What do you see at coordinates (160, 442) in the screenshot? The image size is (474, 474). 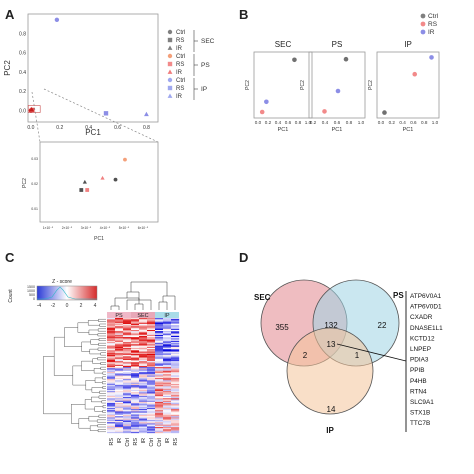 I see `heatmap-column-label: Ctrl` at bounding box center [160, 442].